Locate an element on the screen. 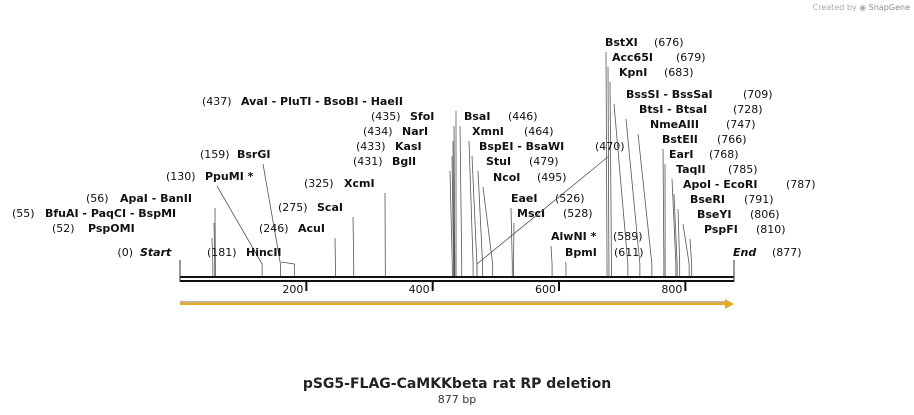  site-name-label: ApoI - EcoRI is located at coordinates (720, 184).